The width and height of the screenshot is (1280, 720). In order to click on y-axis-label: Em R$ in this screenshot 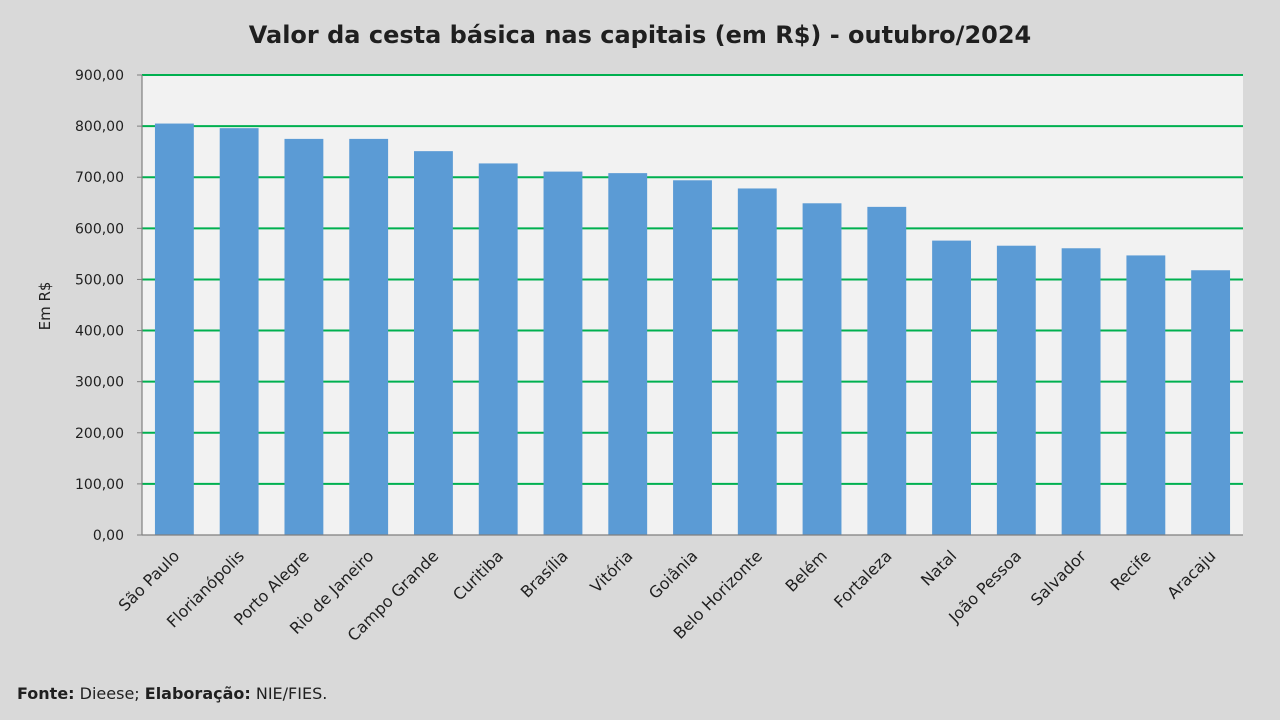, I will do `click(45, 306)`.